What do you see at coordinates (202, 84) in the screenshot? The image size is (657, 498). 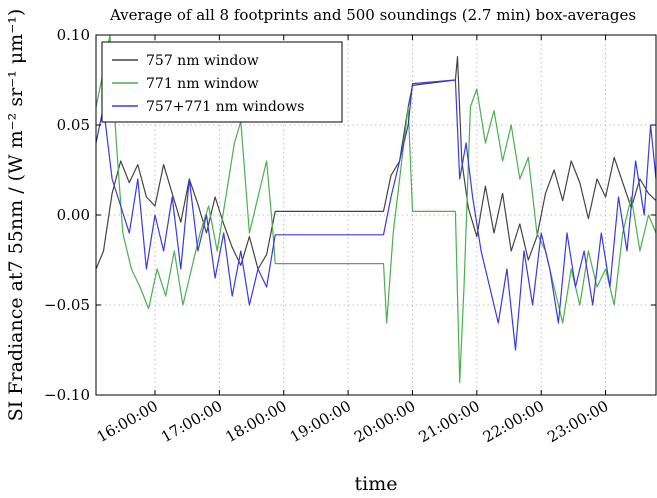 I see `legend-label: 771 nm window` at bounding box center [202, 84].